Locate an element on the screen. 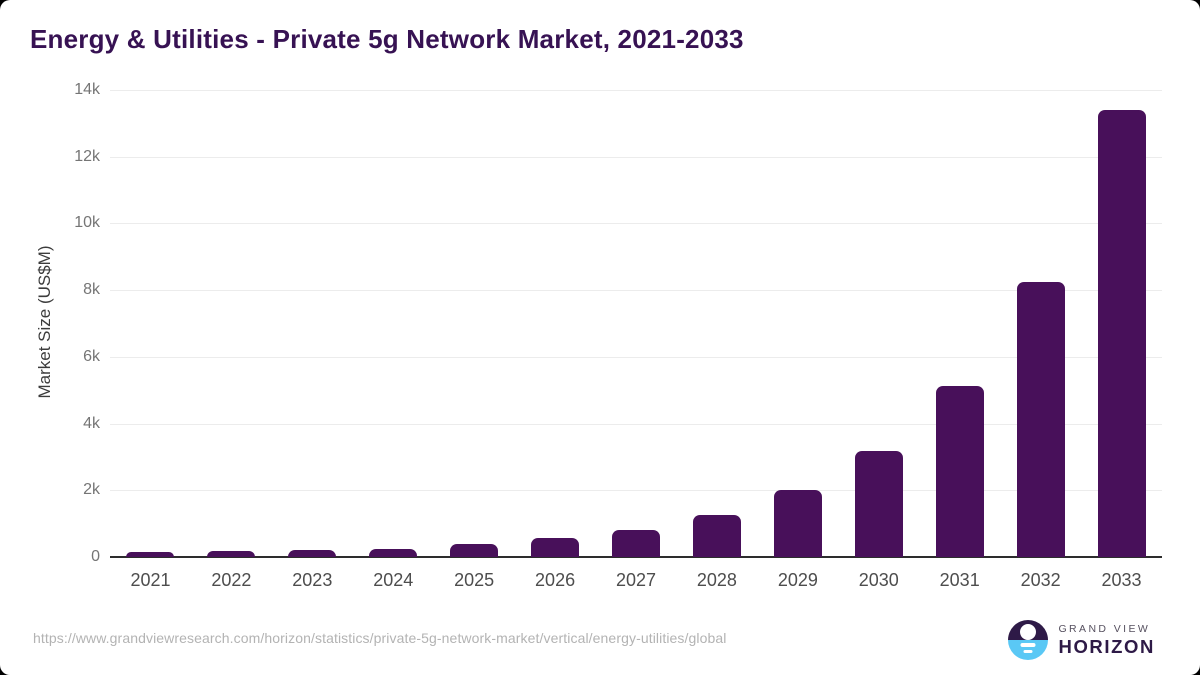 The image size is (1200, 675). brand-logo: GRAND VIEW HORIZON is located at coordinates (1081, 640).